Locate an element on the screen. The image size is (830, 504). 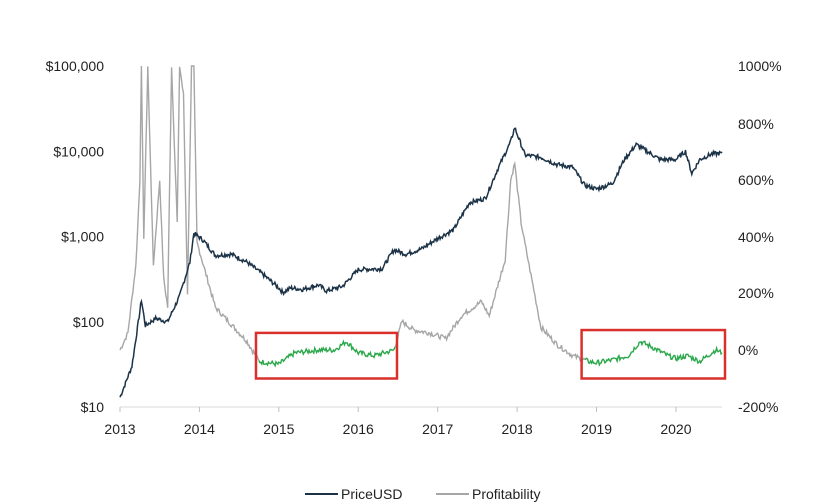
x-tick-label: 2015 is located at coordinates (278, 429).